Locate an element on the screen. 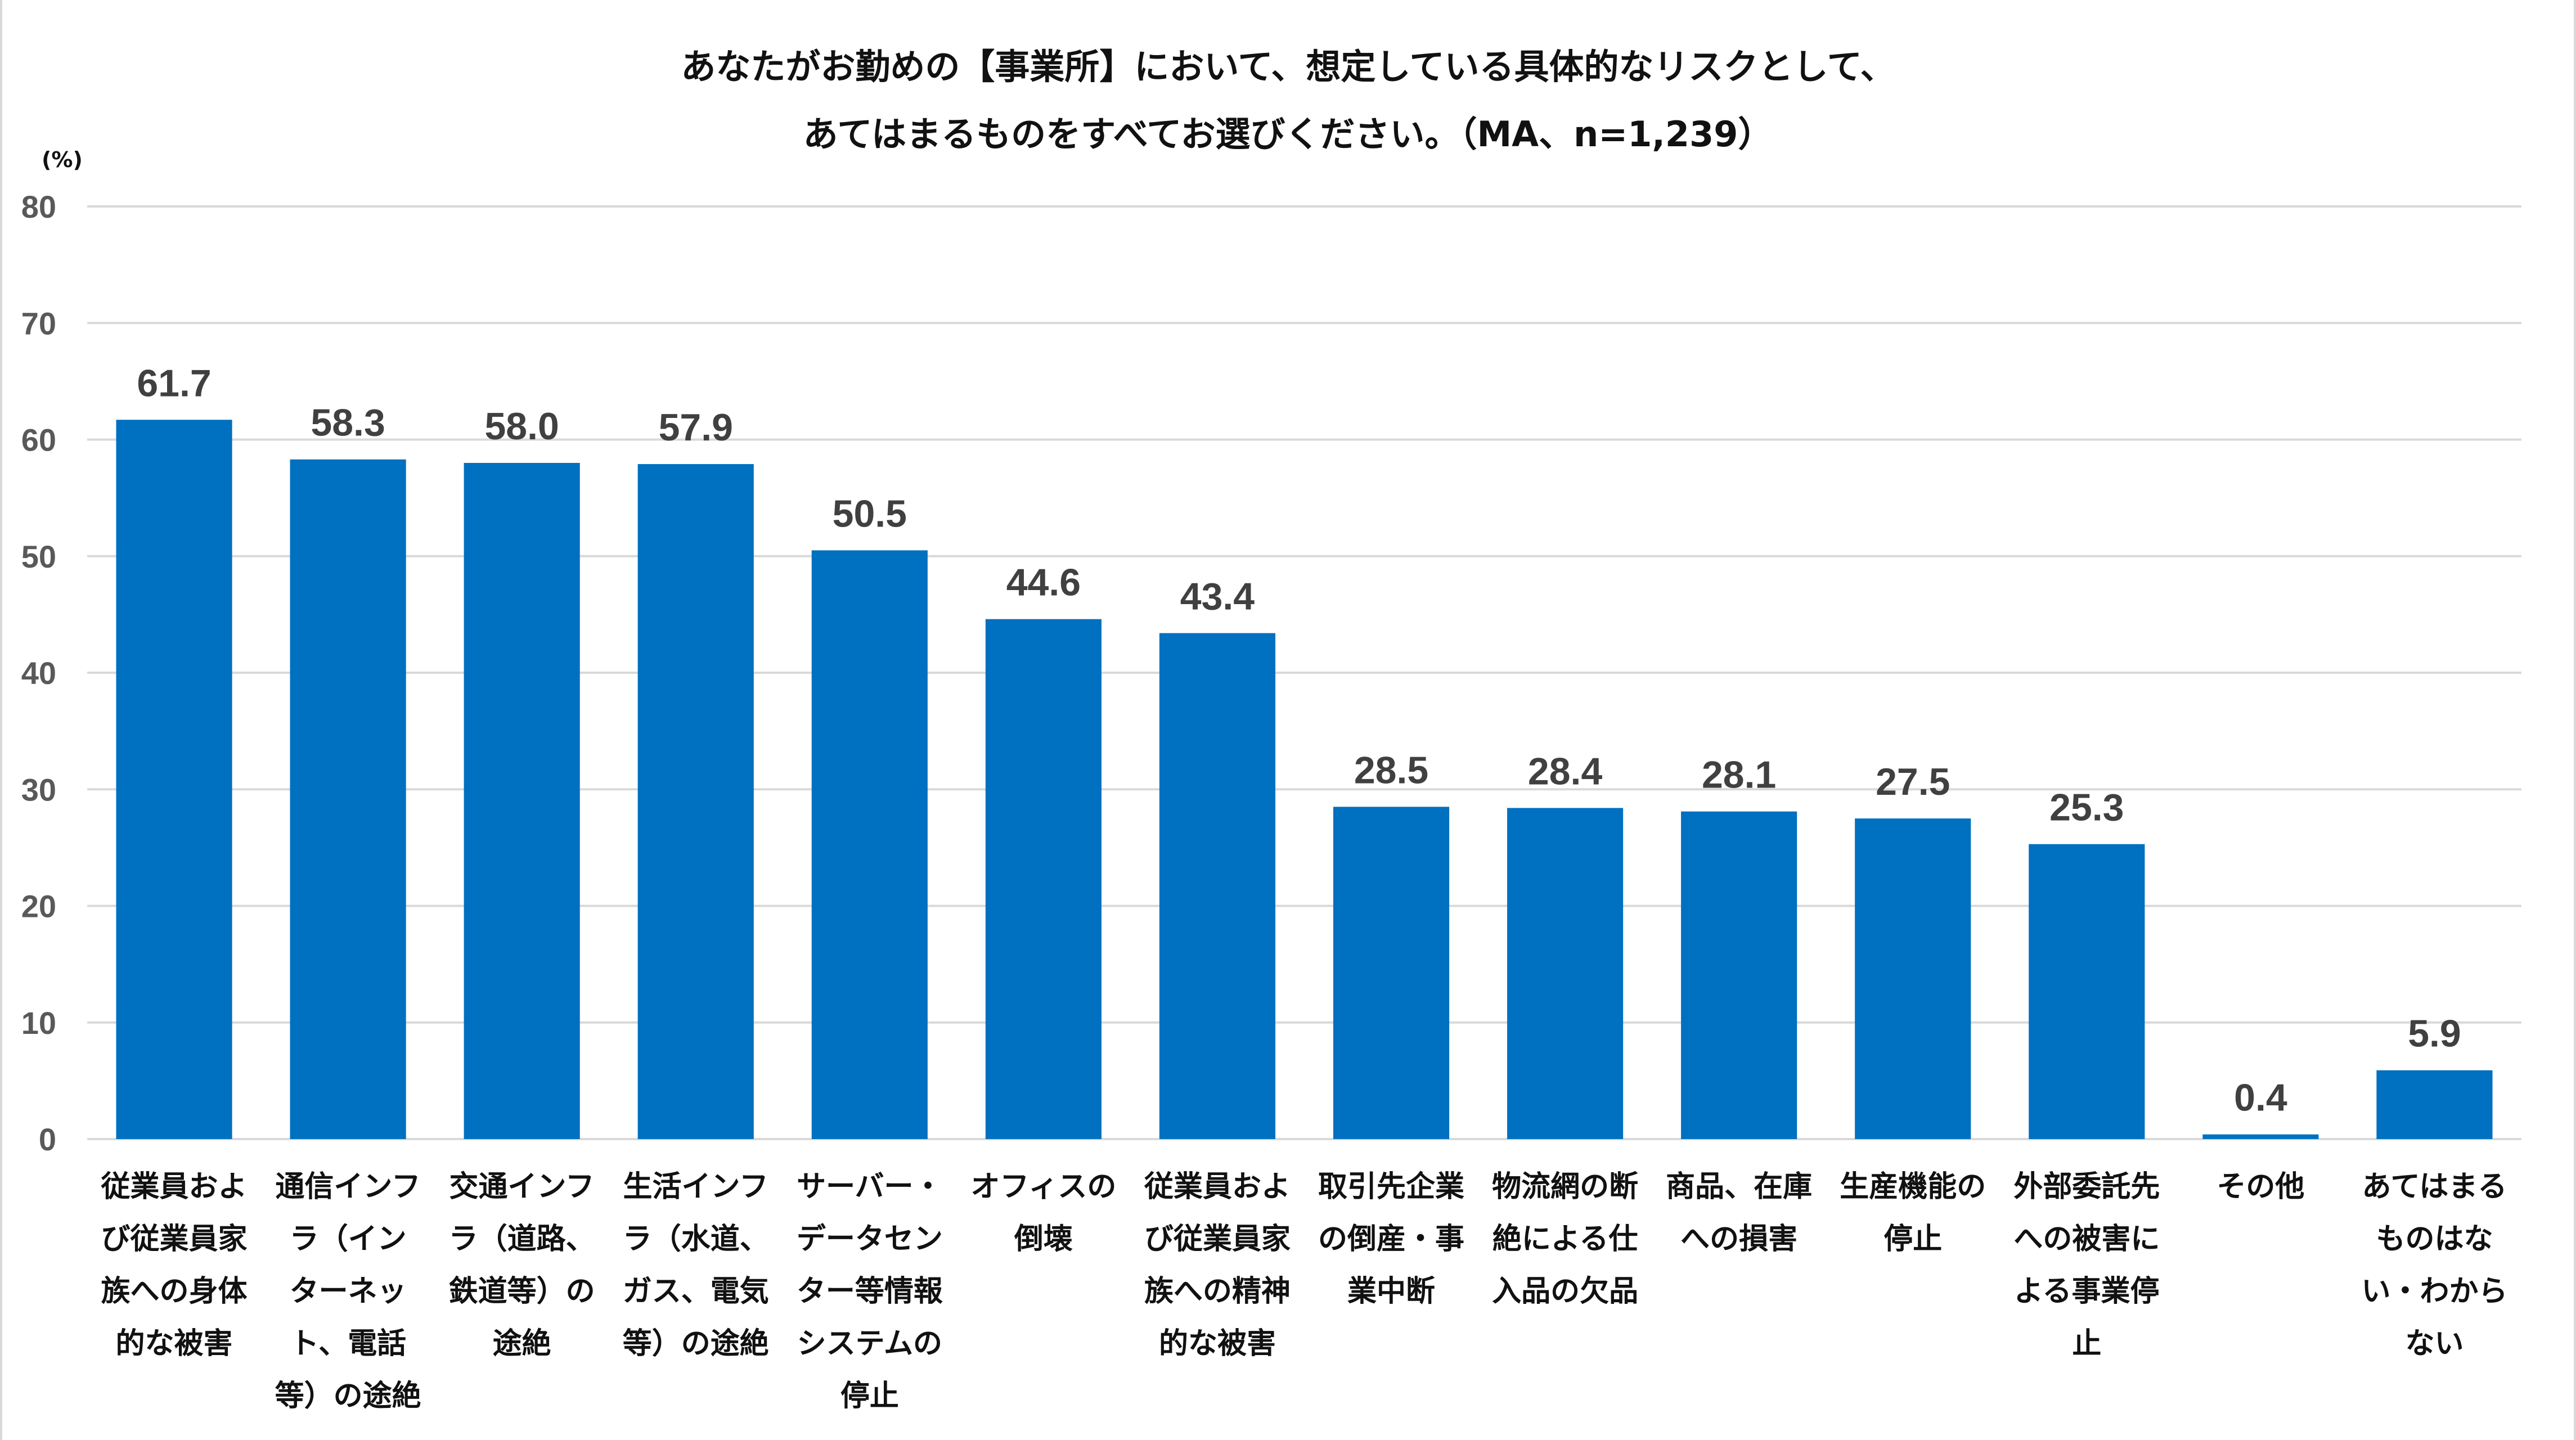 This screenshot has height=1440, width=2576. x-tick-label: サーバー・データセンター等情報システムの停止 is located at coordinates (870, 1291).